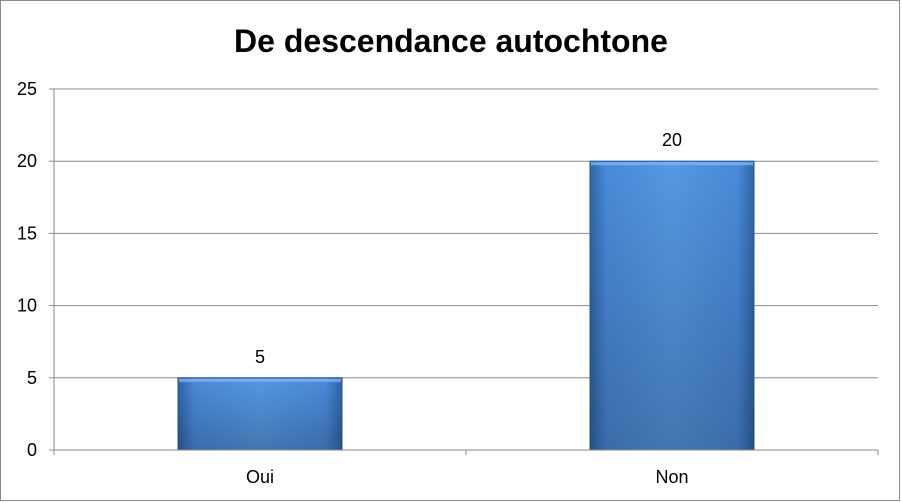  I want to click on y-tick-label: 5, so click(32, 378).